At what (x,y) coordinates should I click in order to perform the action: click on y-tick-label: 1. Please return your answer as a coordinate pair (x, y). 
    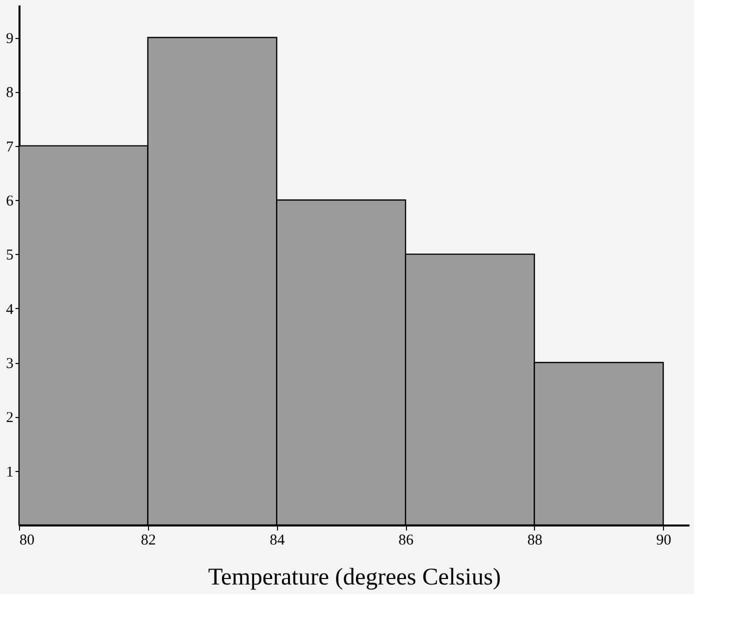
    Looking at the image, I should click on (10, 472).